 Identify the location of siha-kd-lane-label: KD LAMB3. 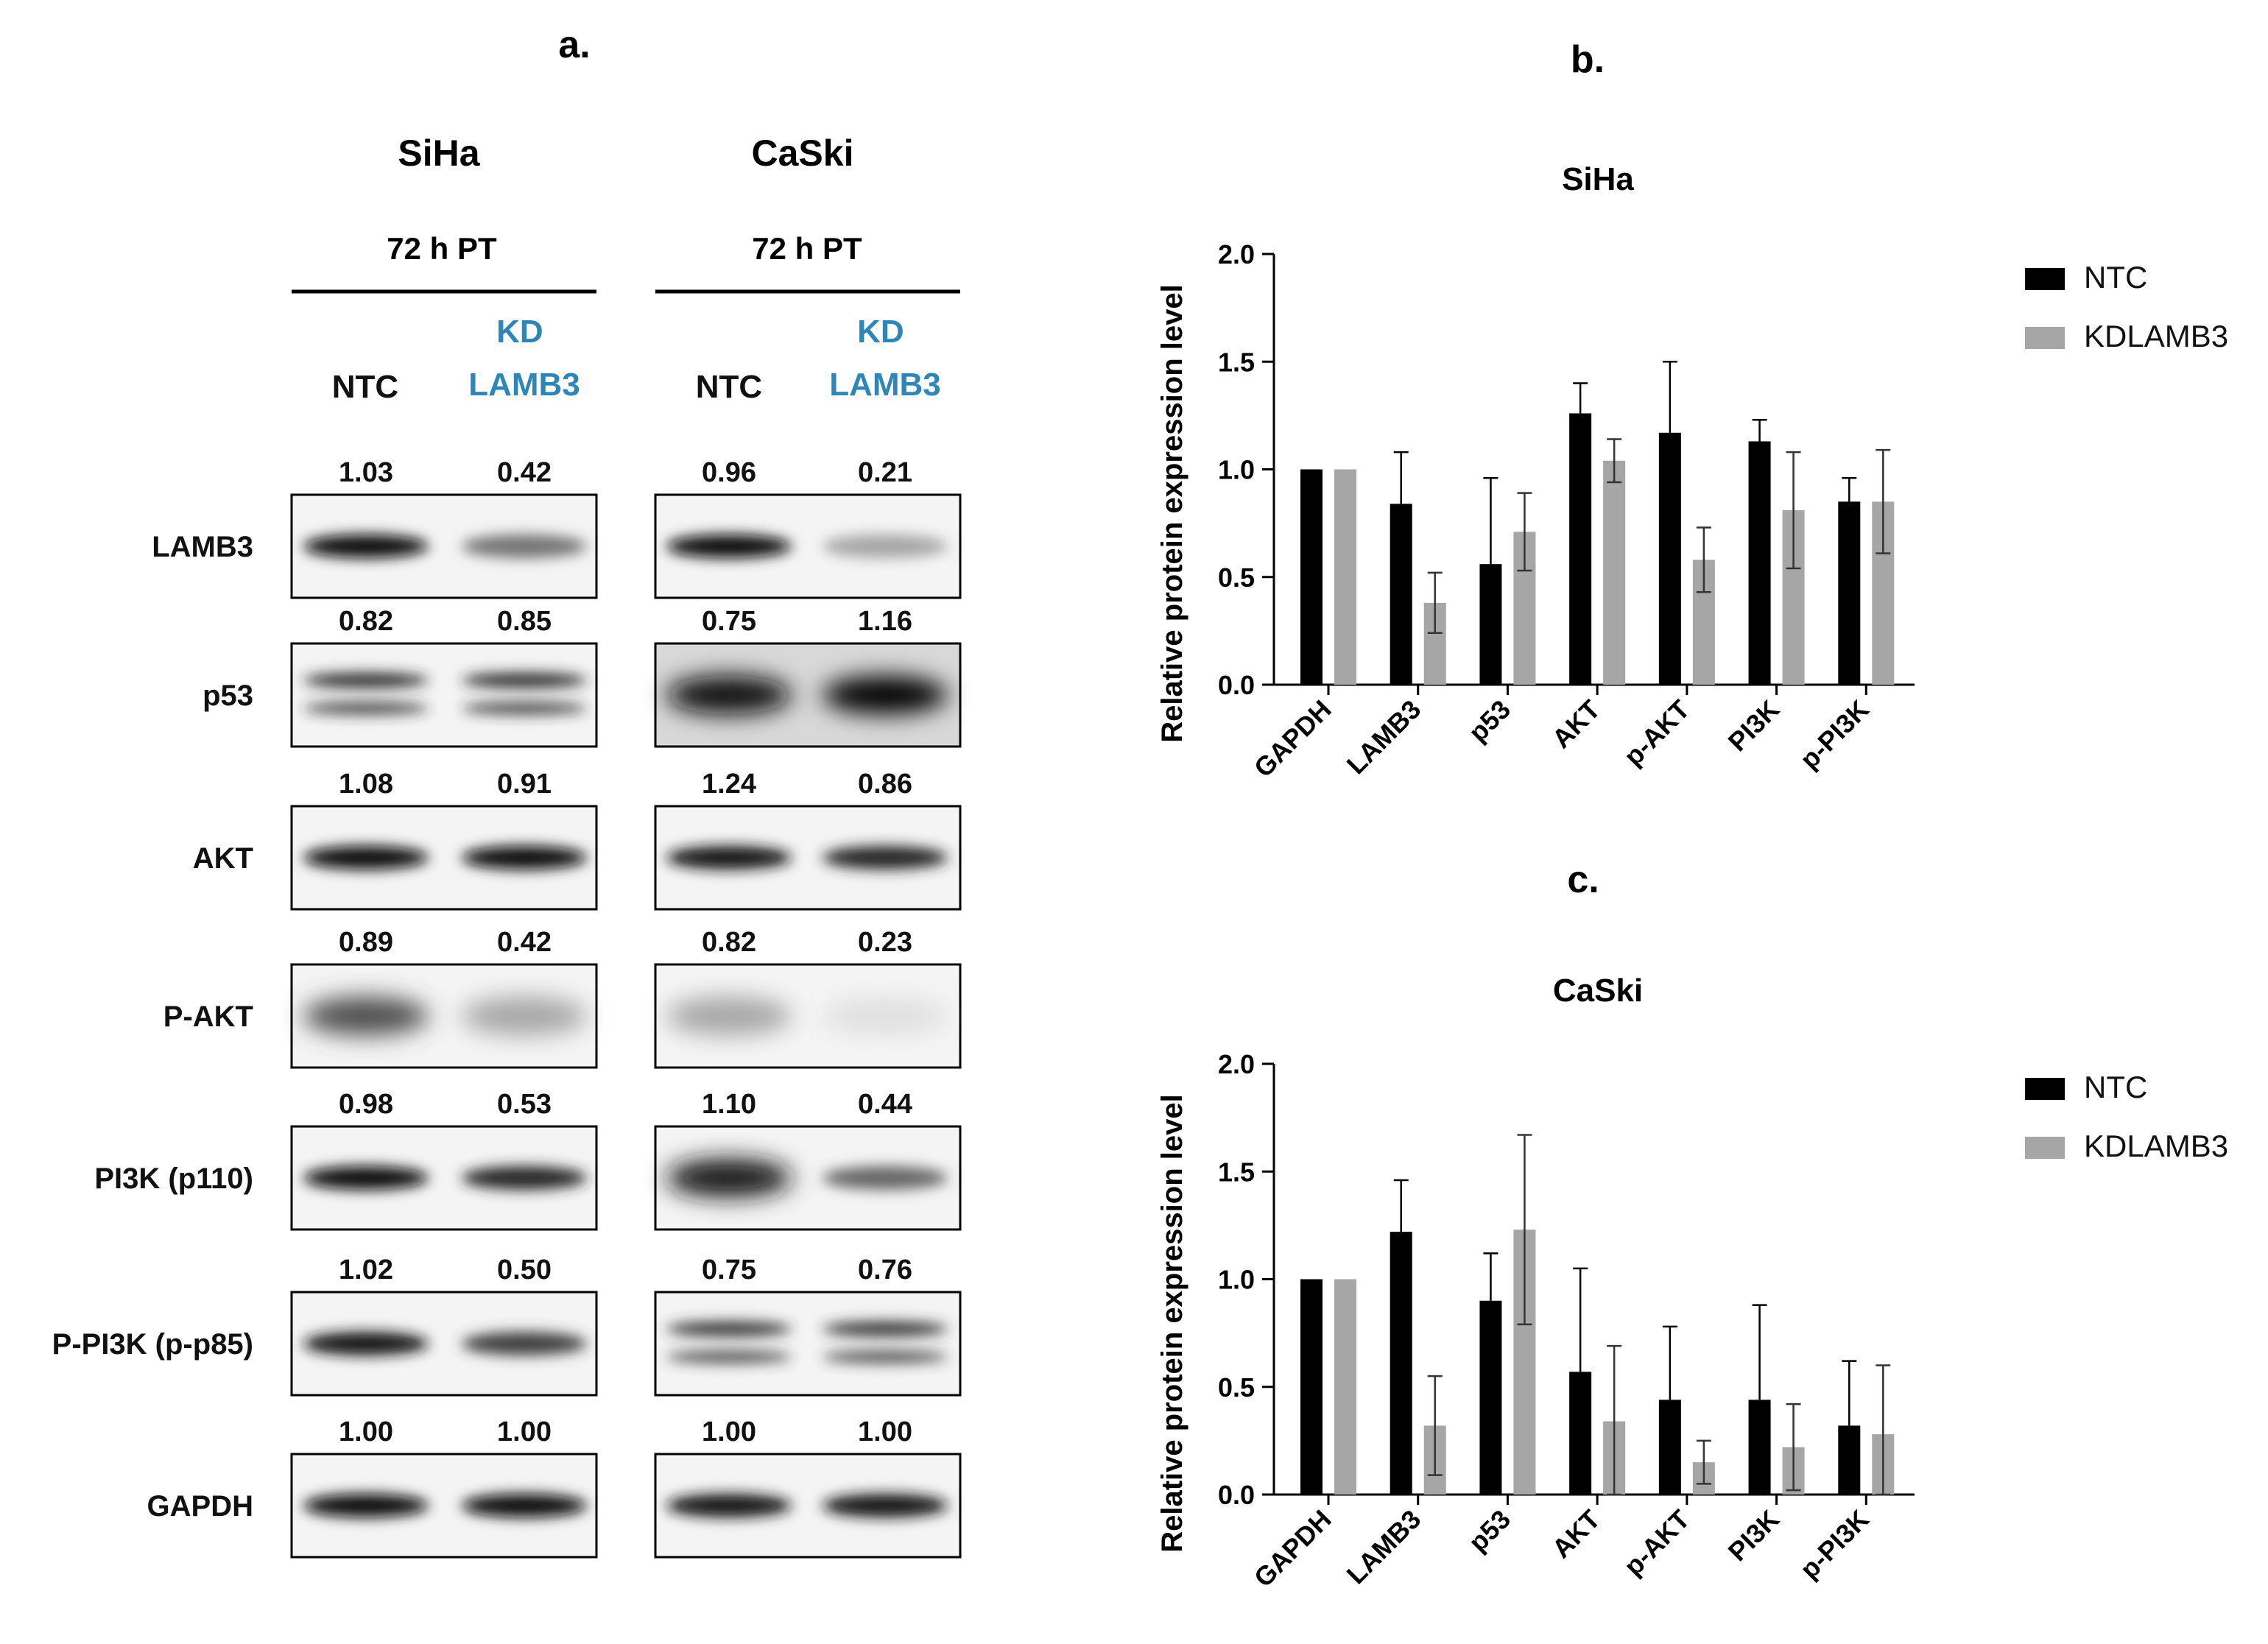
(524, 358).